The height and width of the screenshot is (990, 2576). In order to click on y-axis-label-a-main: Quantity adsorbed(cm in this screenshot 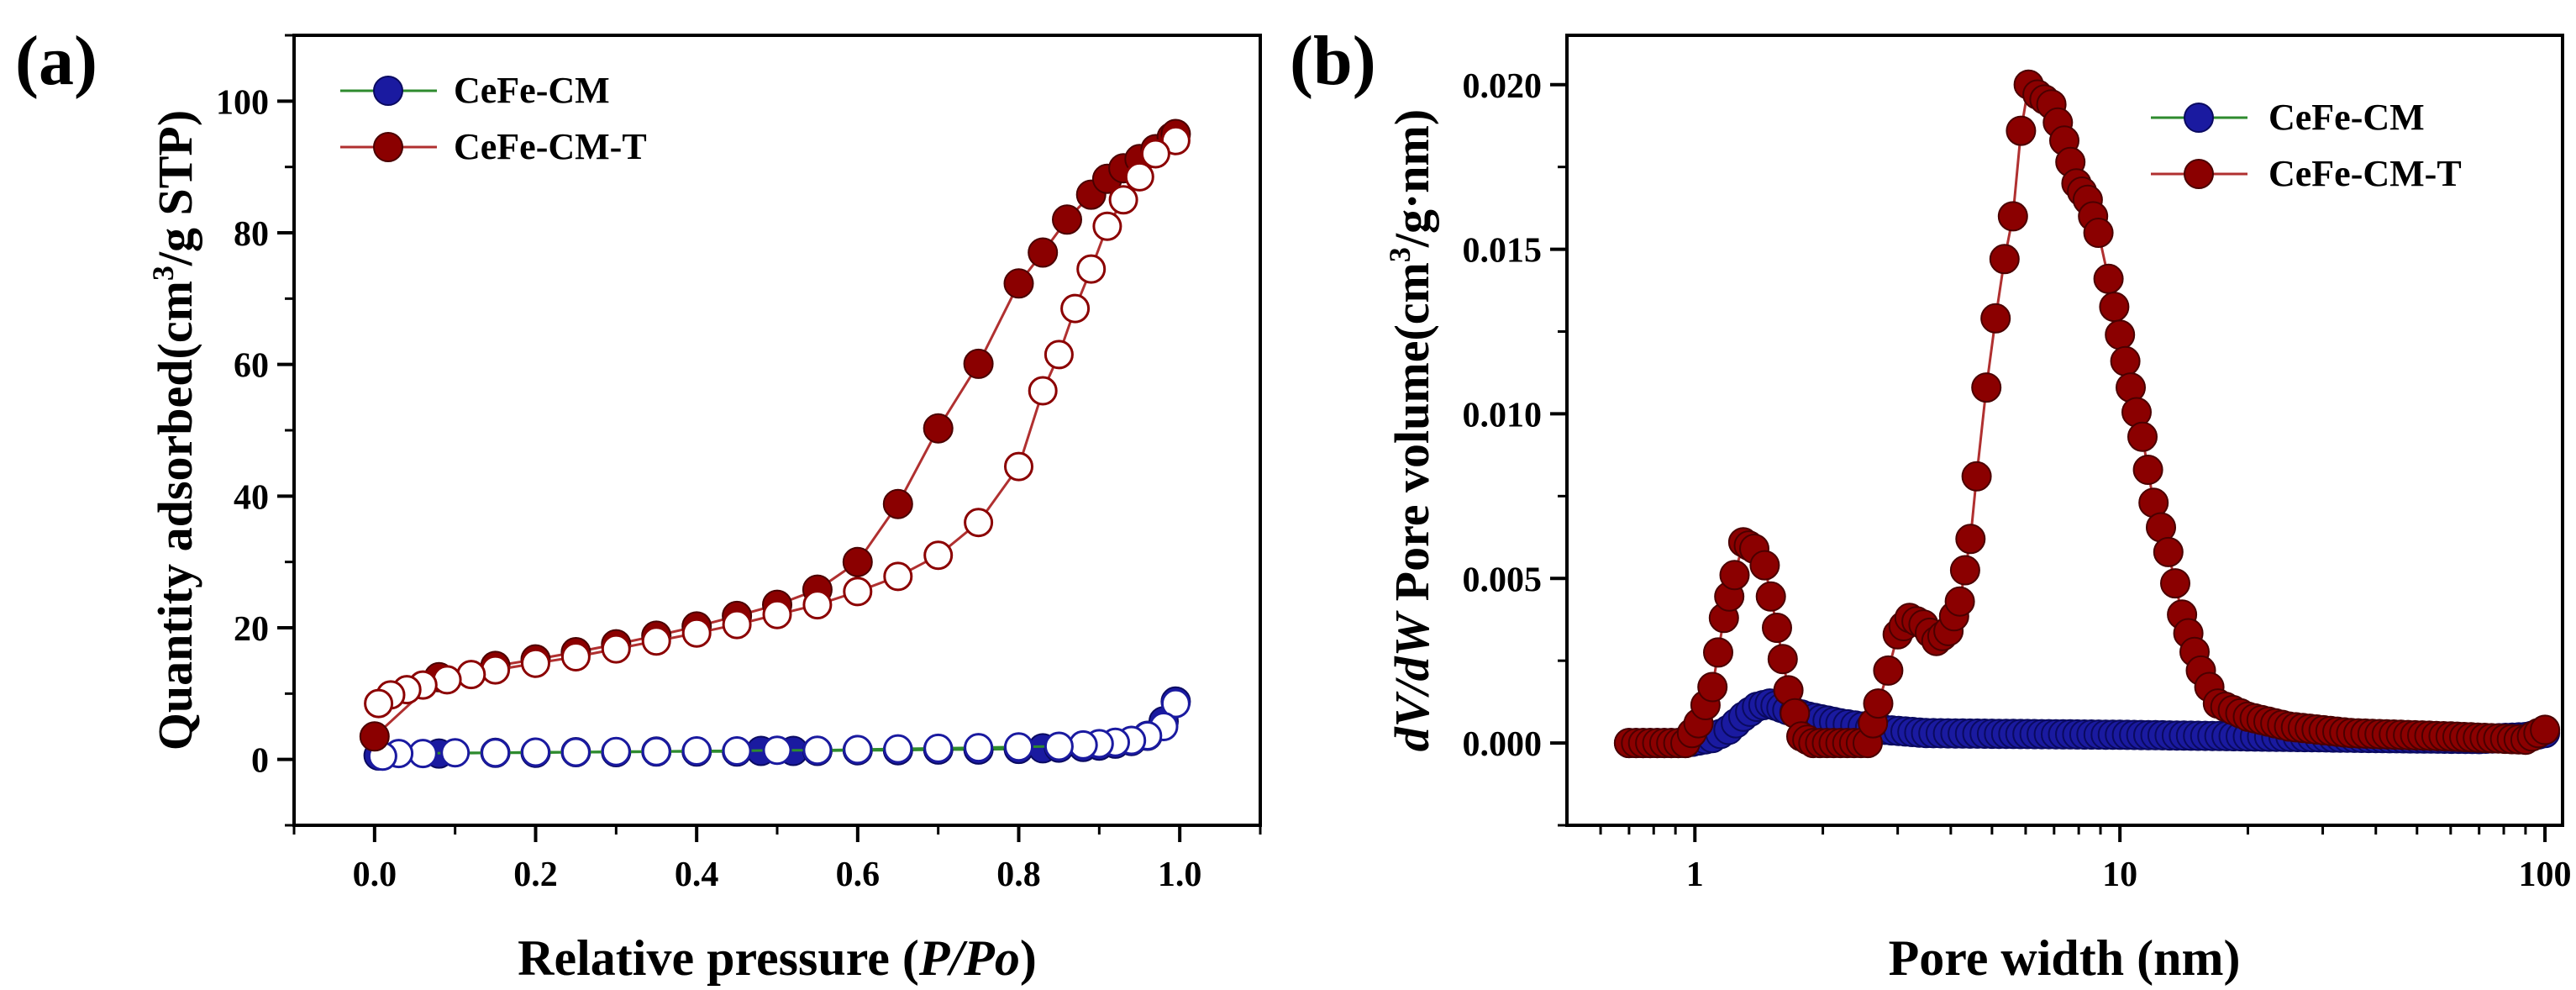, I will do `click(175, 515)`.